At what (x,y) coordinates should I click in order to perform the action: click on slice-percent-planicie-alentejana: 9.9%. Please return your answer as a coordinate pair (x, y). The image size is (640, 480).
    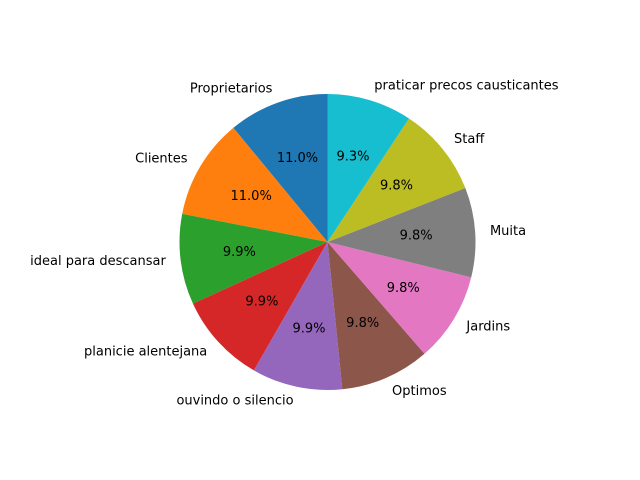
    Looking at the image, I should click on (261, 301).